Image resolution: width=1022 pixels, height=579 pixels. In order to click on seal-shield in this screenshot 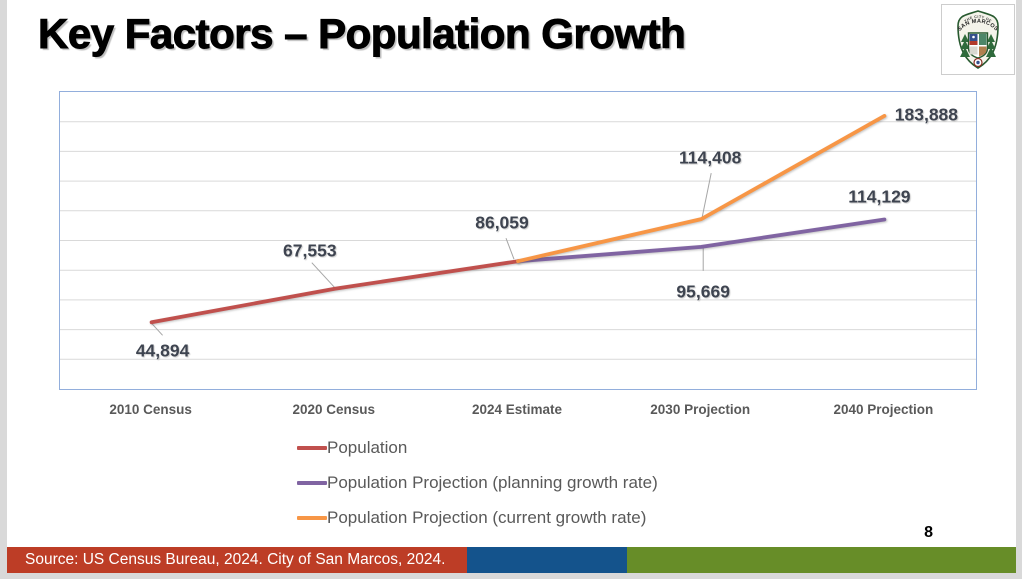, I will do `click(978, 45)`.